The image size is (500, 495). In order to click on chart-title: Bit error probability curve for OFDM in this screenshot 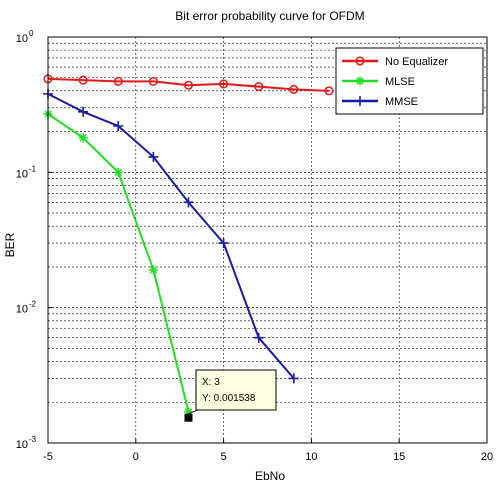, I will do `click(269, 16)`.